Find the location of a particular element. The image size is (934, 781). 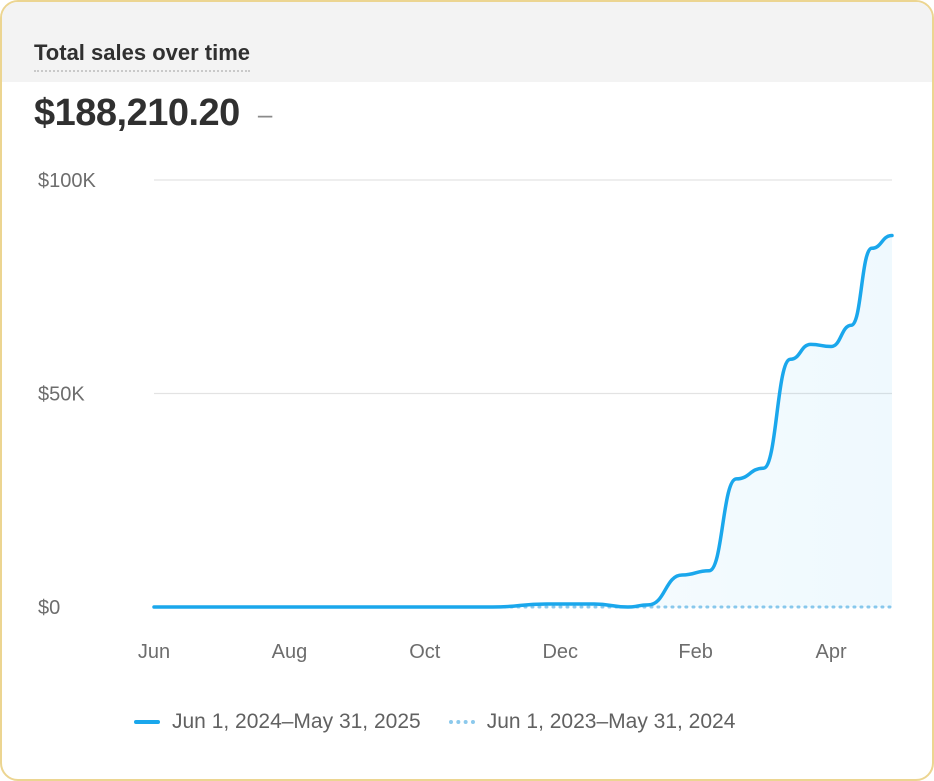

y-tick-label: $100K is located at coordinates (67, 181).